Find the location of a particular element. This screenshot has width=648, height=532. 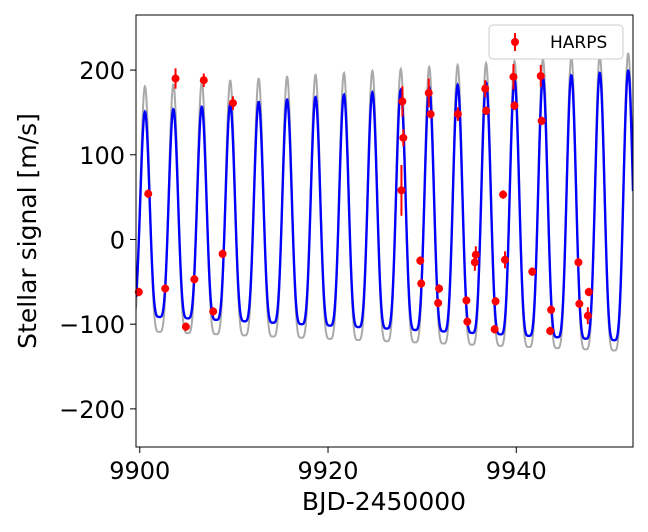

y-axis-ticks: −200 −100 0 100 200 is located at coordinates (97, 240).